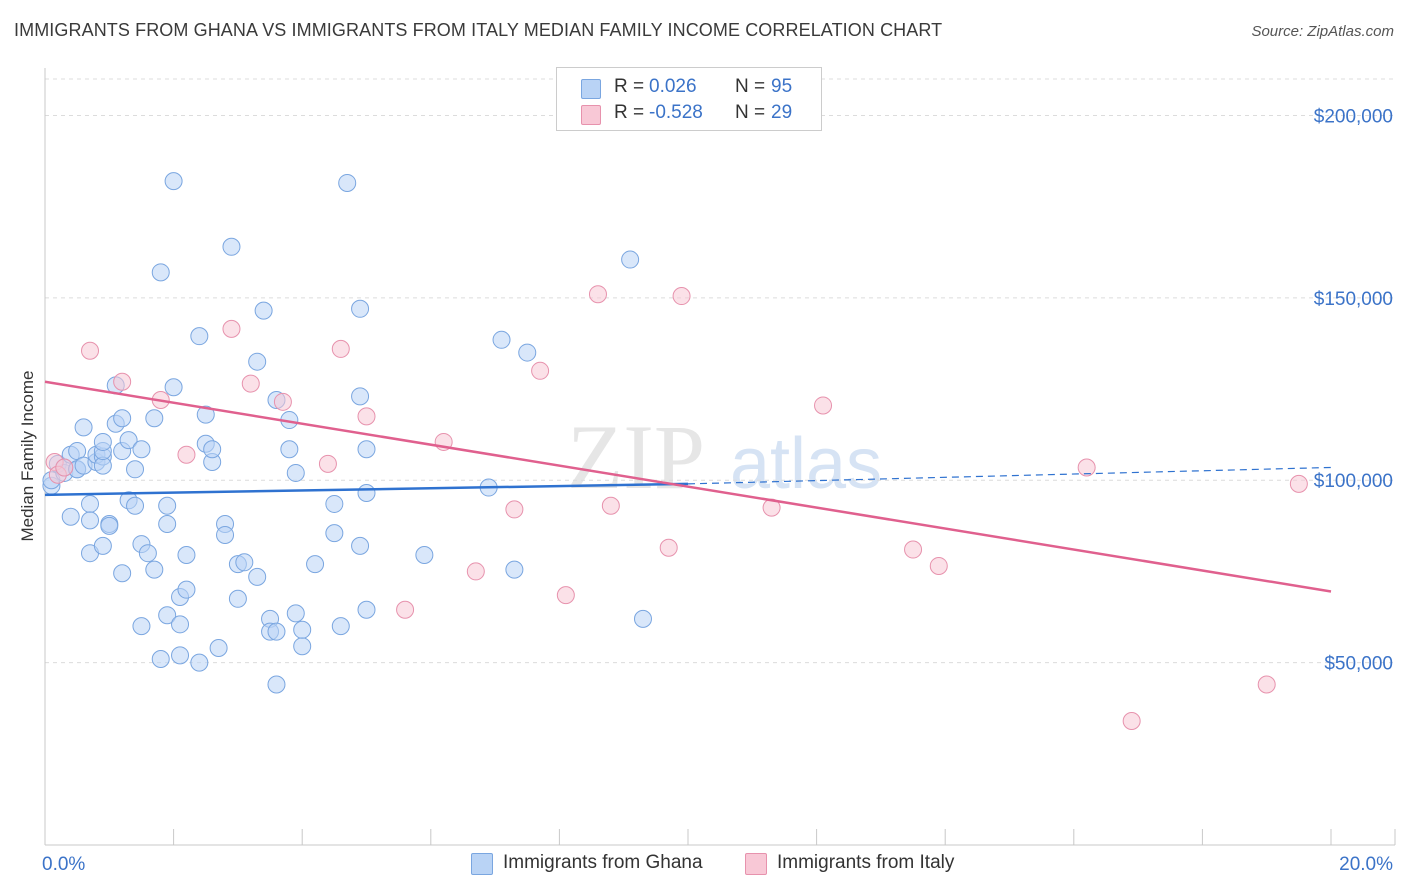  Describe the element at coordinates (591, 89) in the screenshot. I see `legend-swatch-ghana` at that location.